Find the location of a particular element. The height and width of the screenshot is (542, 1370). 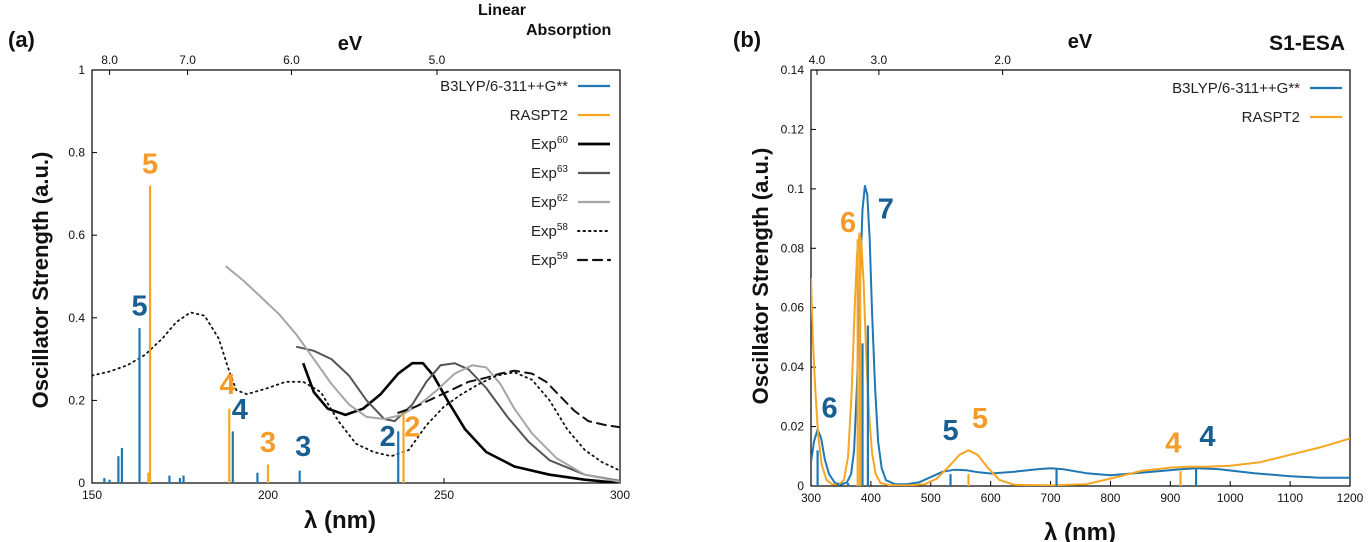

state-label-orange: 2 is located at coordinates (412, 428).